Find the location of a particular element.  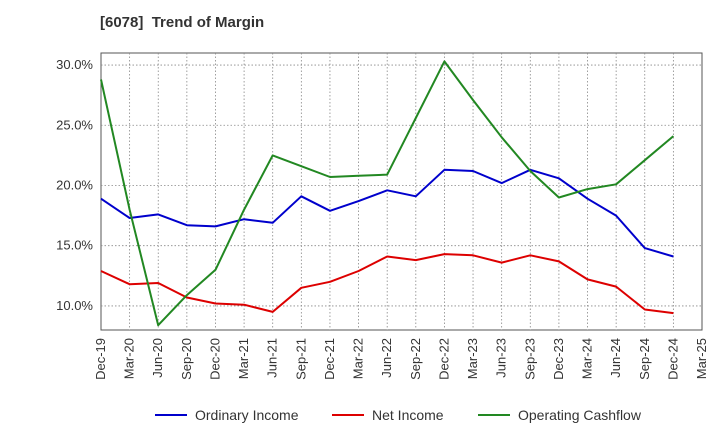

x-tick-label: Mar-25 is located at coordinates (701, 358).